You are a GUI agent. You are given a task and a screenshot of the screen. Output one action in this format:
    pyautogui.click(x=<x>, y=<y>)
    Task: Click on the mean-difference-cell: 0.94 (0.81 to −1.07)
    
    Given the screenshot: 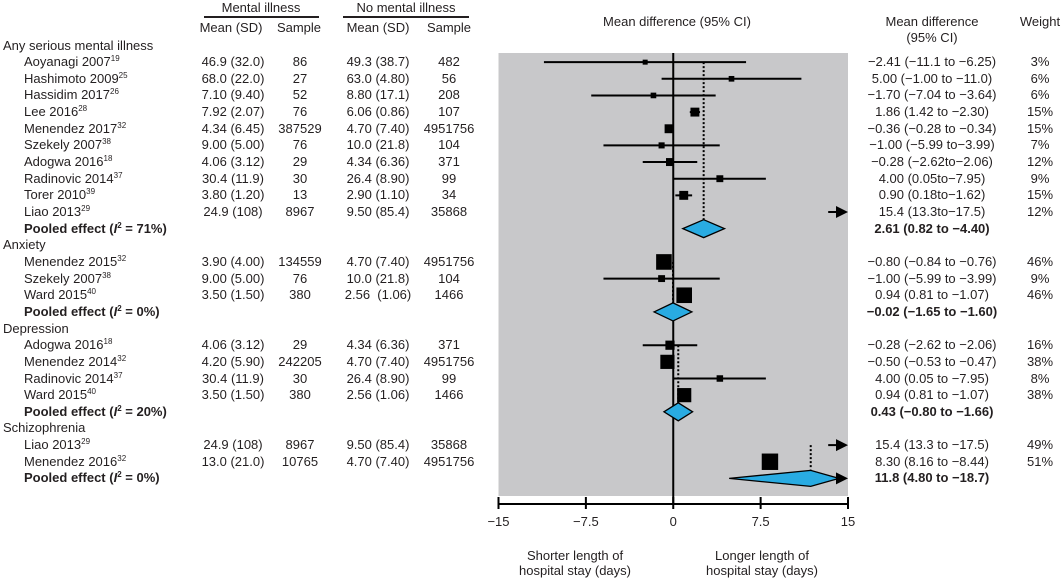 What is the action you would take?
    pyautogui.click(x=932, y=295)
    